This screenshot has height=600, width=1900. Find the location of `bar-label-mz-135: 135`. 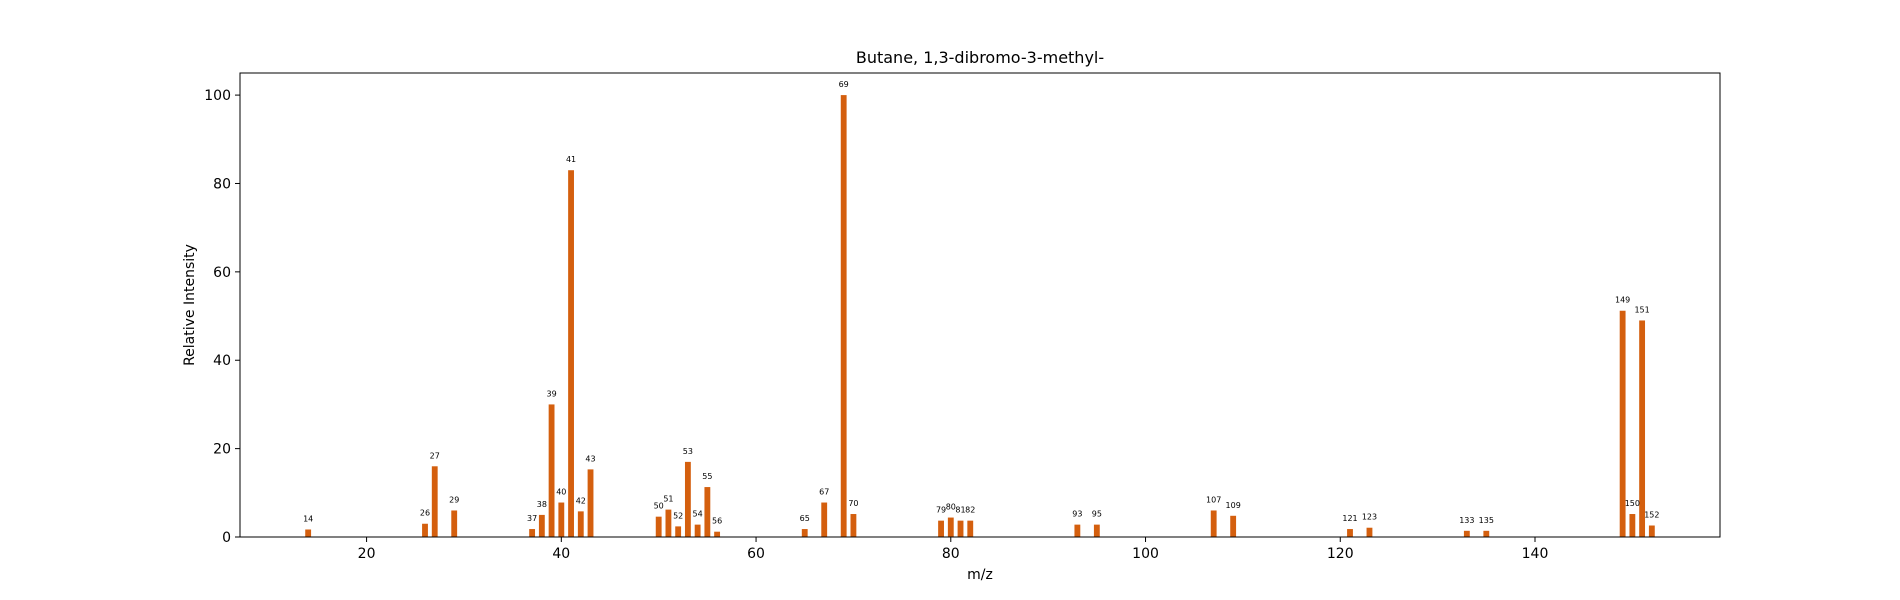

bar-label-mz-135: 135 is located at coordinates (1486, 520).